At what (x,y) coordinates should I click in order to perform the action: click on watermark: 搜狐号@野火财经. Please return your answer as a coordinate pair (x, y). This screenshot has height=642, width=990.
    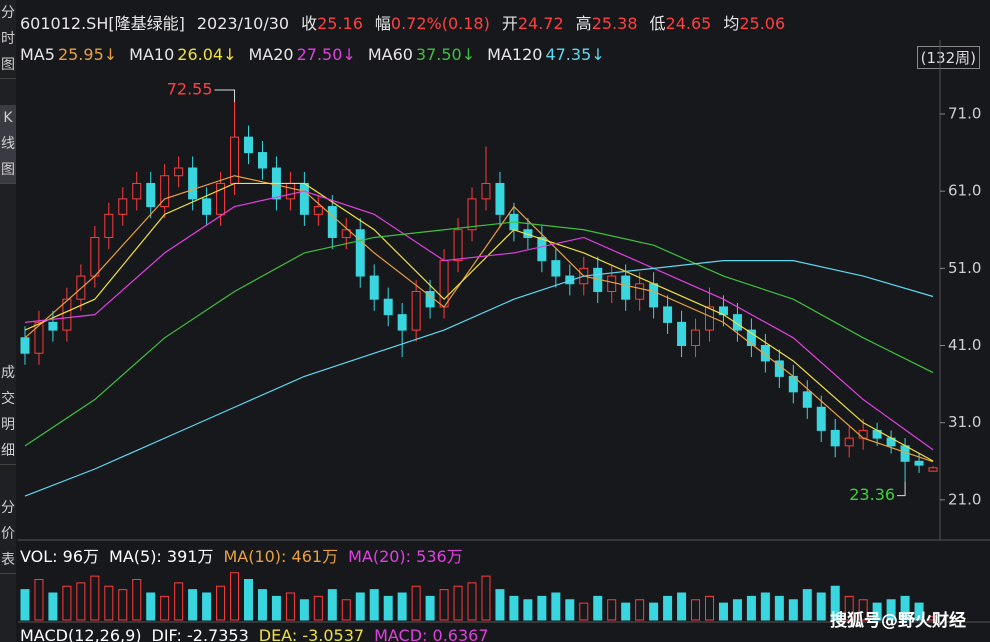
    Looking at the image, I should click on (898, 621).